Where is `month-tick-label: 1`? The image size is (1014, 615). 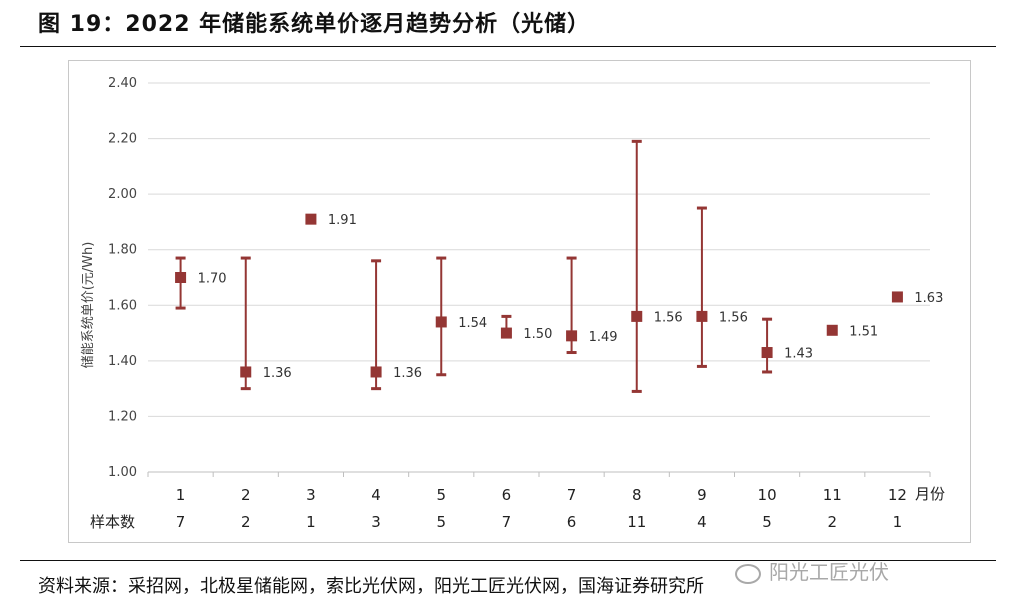
month-tick-label: 1 is located at coordinates (181, 495).